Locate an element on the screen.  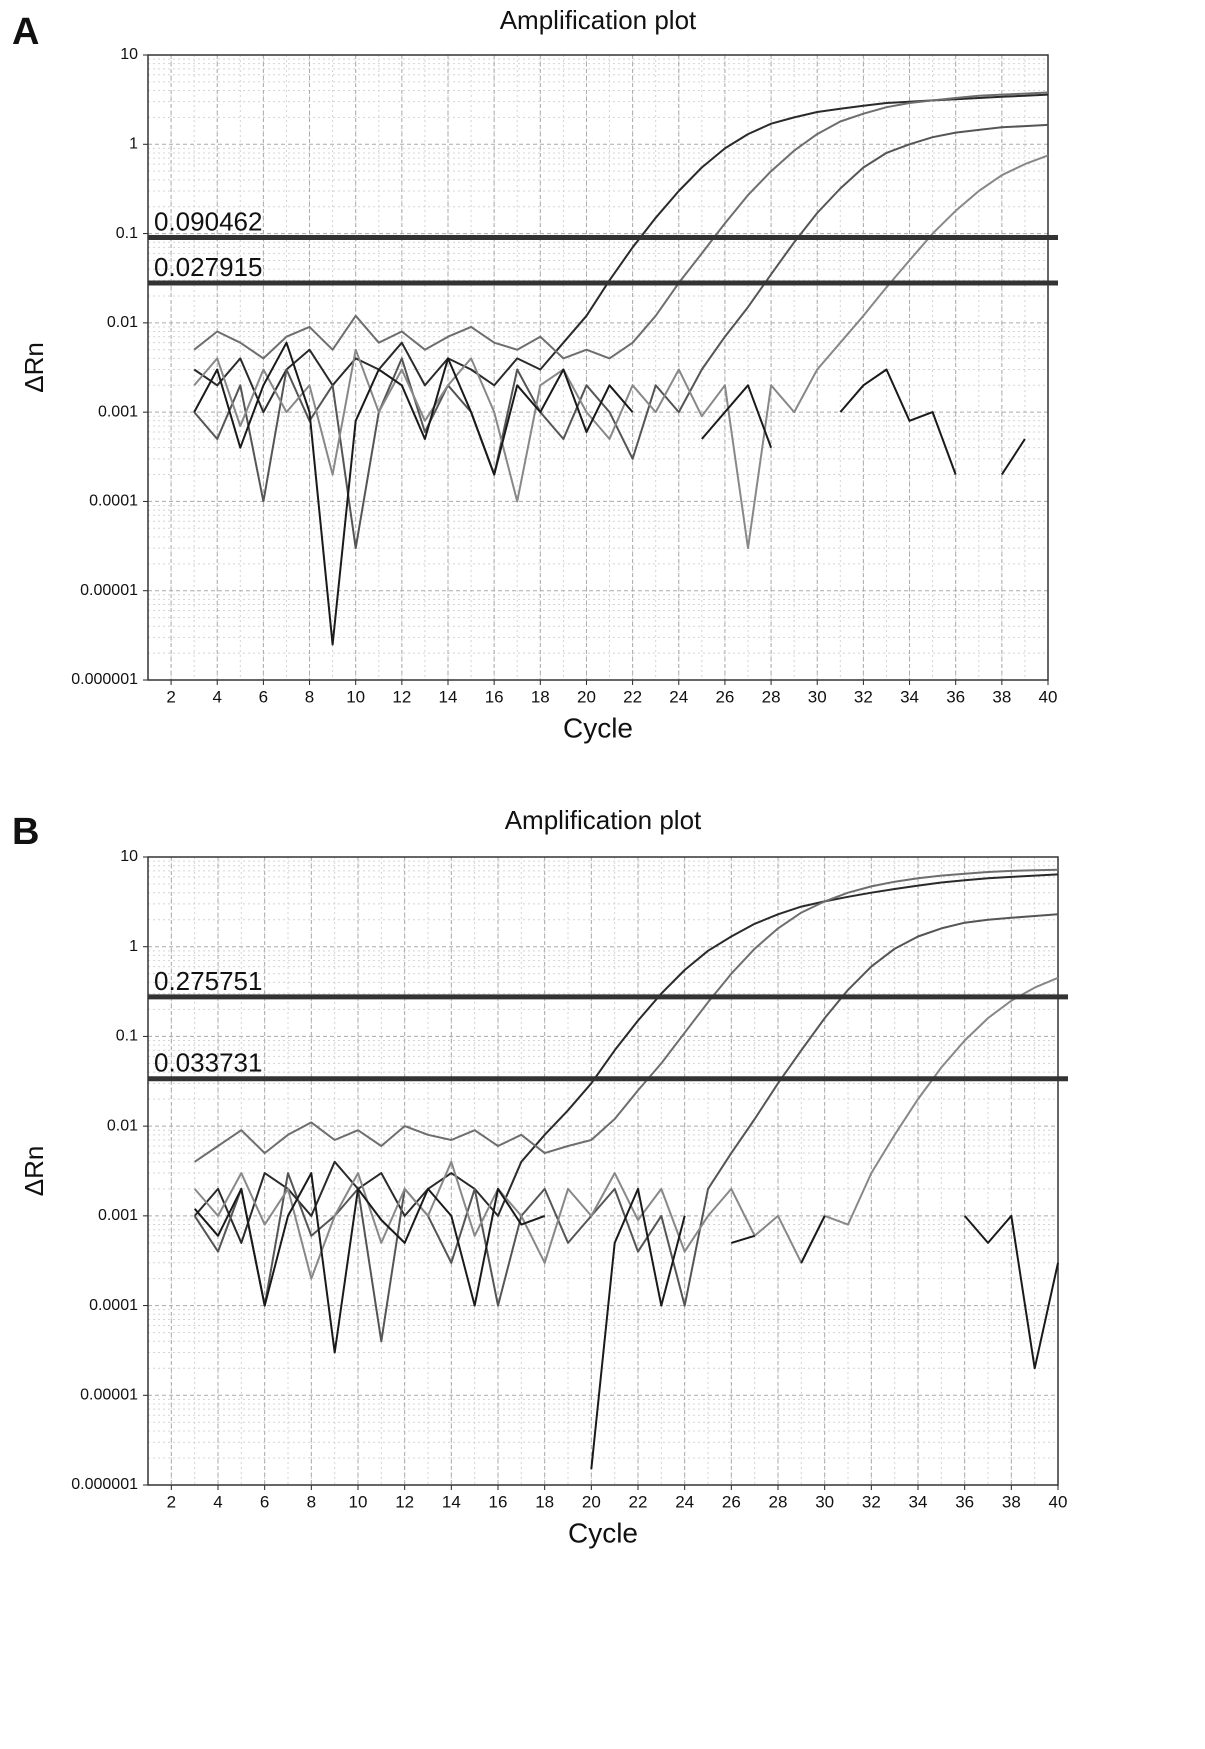
panel-label: A is located at coordinates (25, 32).